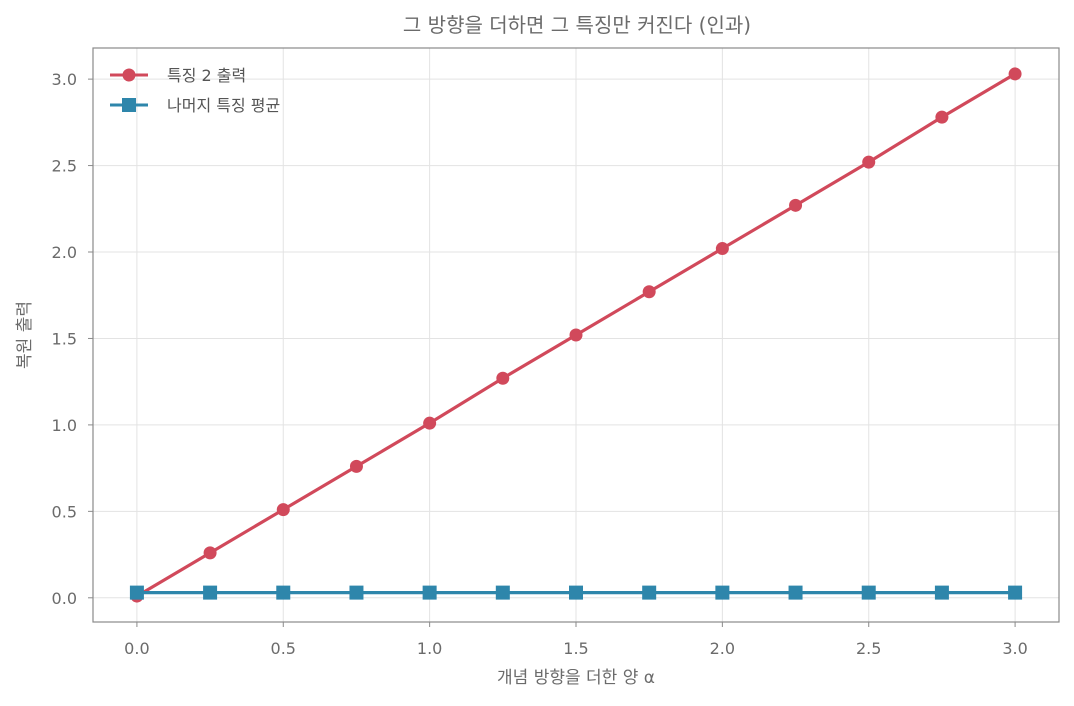  Describe the element at coordinates (64, 166) in the screenshot. I see `y-tick-label: 2.5` at that location.